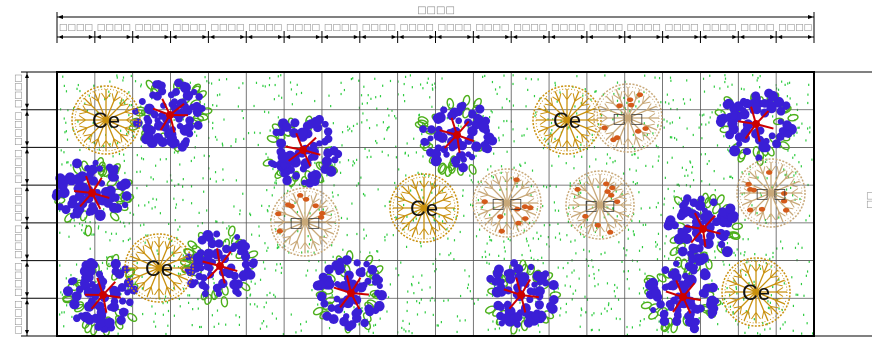 The height and width of the screenshot is (338, 872). Describe the element at coordinates (868, 199) in the screenshot. I see `right-label: □□` at that location.